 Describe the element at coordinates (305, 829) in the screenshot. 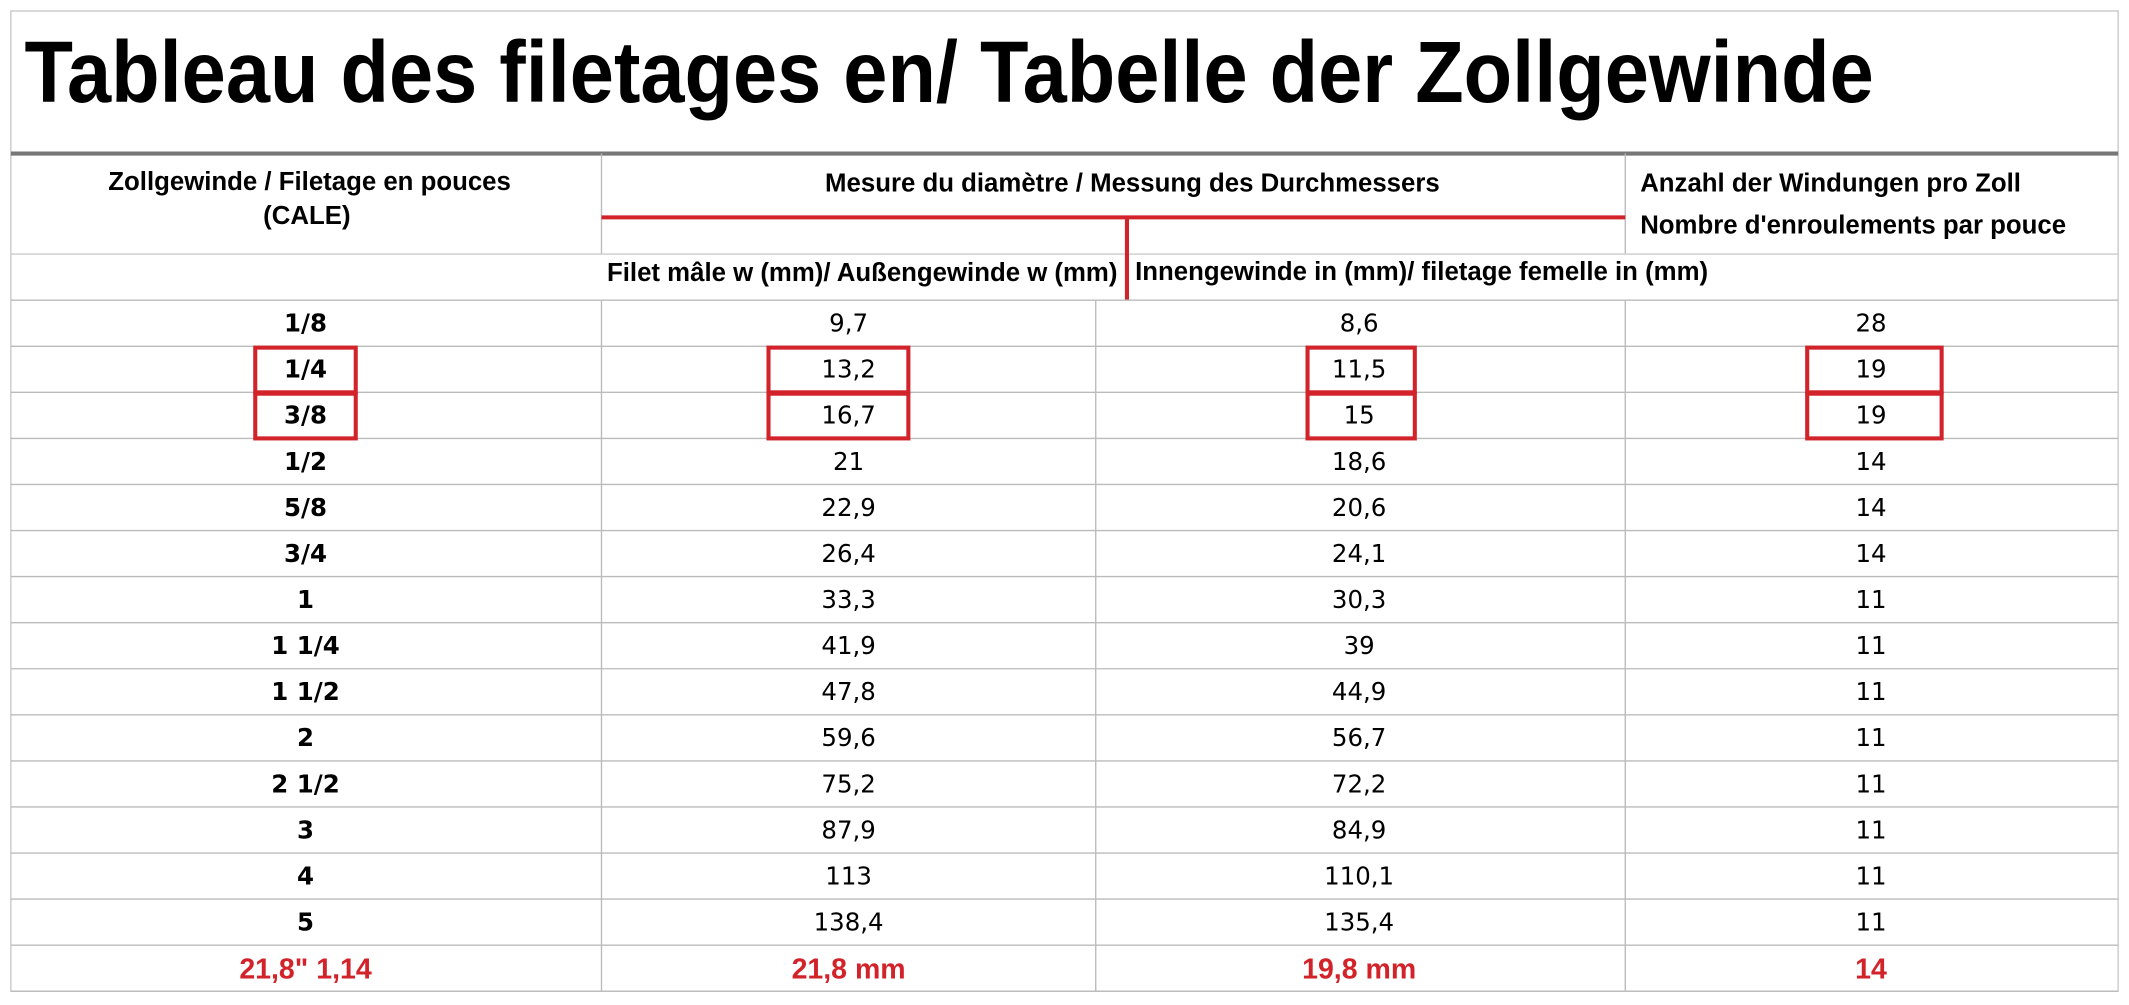

I see `size-cell: 3` at that location.